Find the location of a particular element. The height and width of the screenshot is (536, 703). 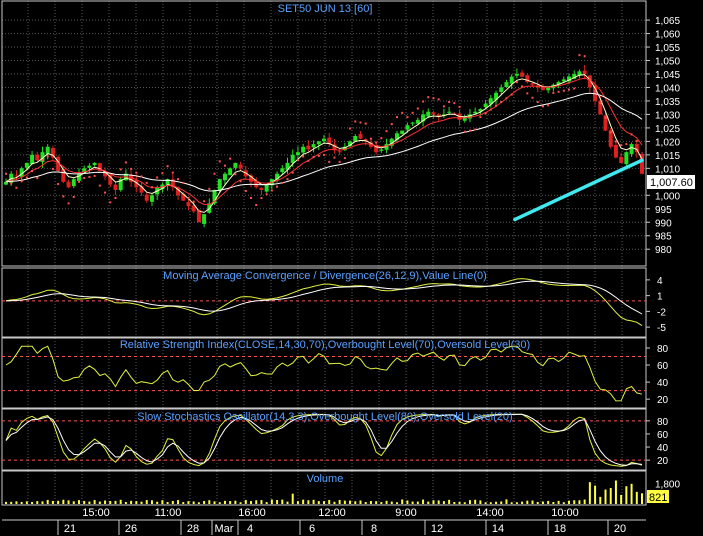

price-tick-label: 980 is located at coordinates (663, 250).